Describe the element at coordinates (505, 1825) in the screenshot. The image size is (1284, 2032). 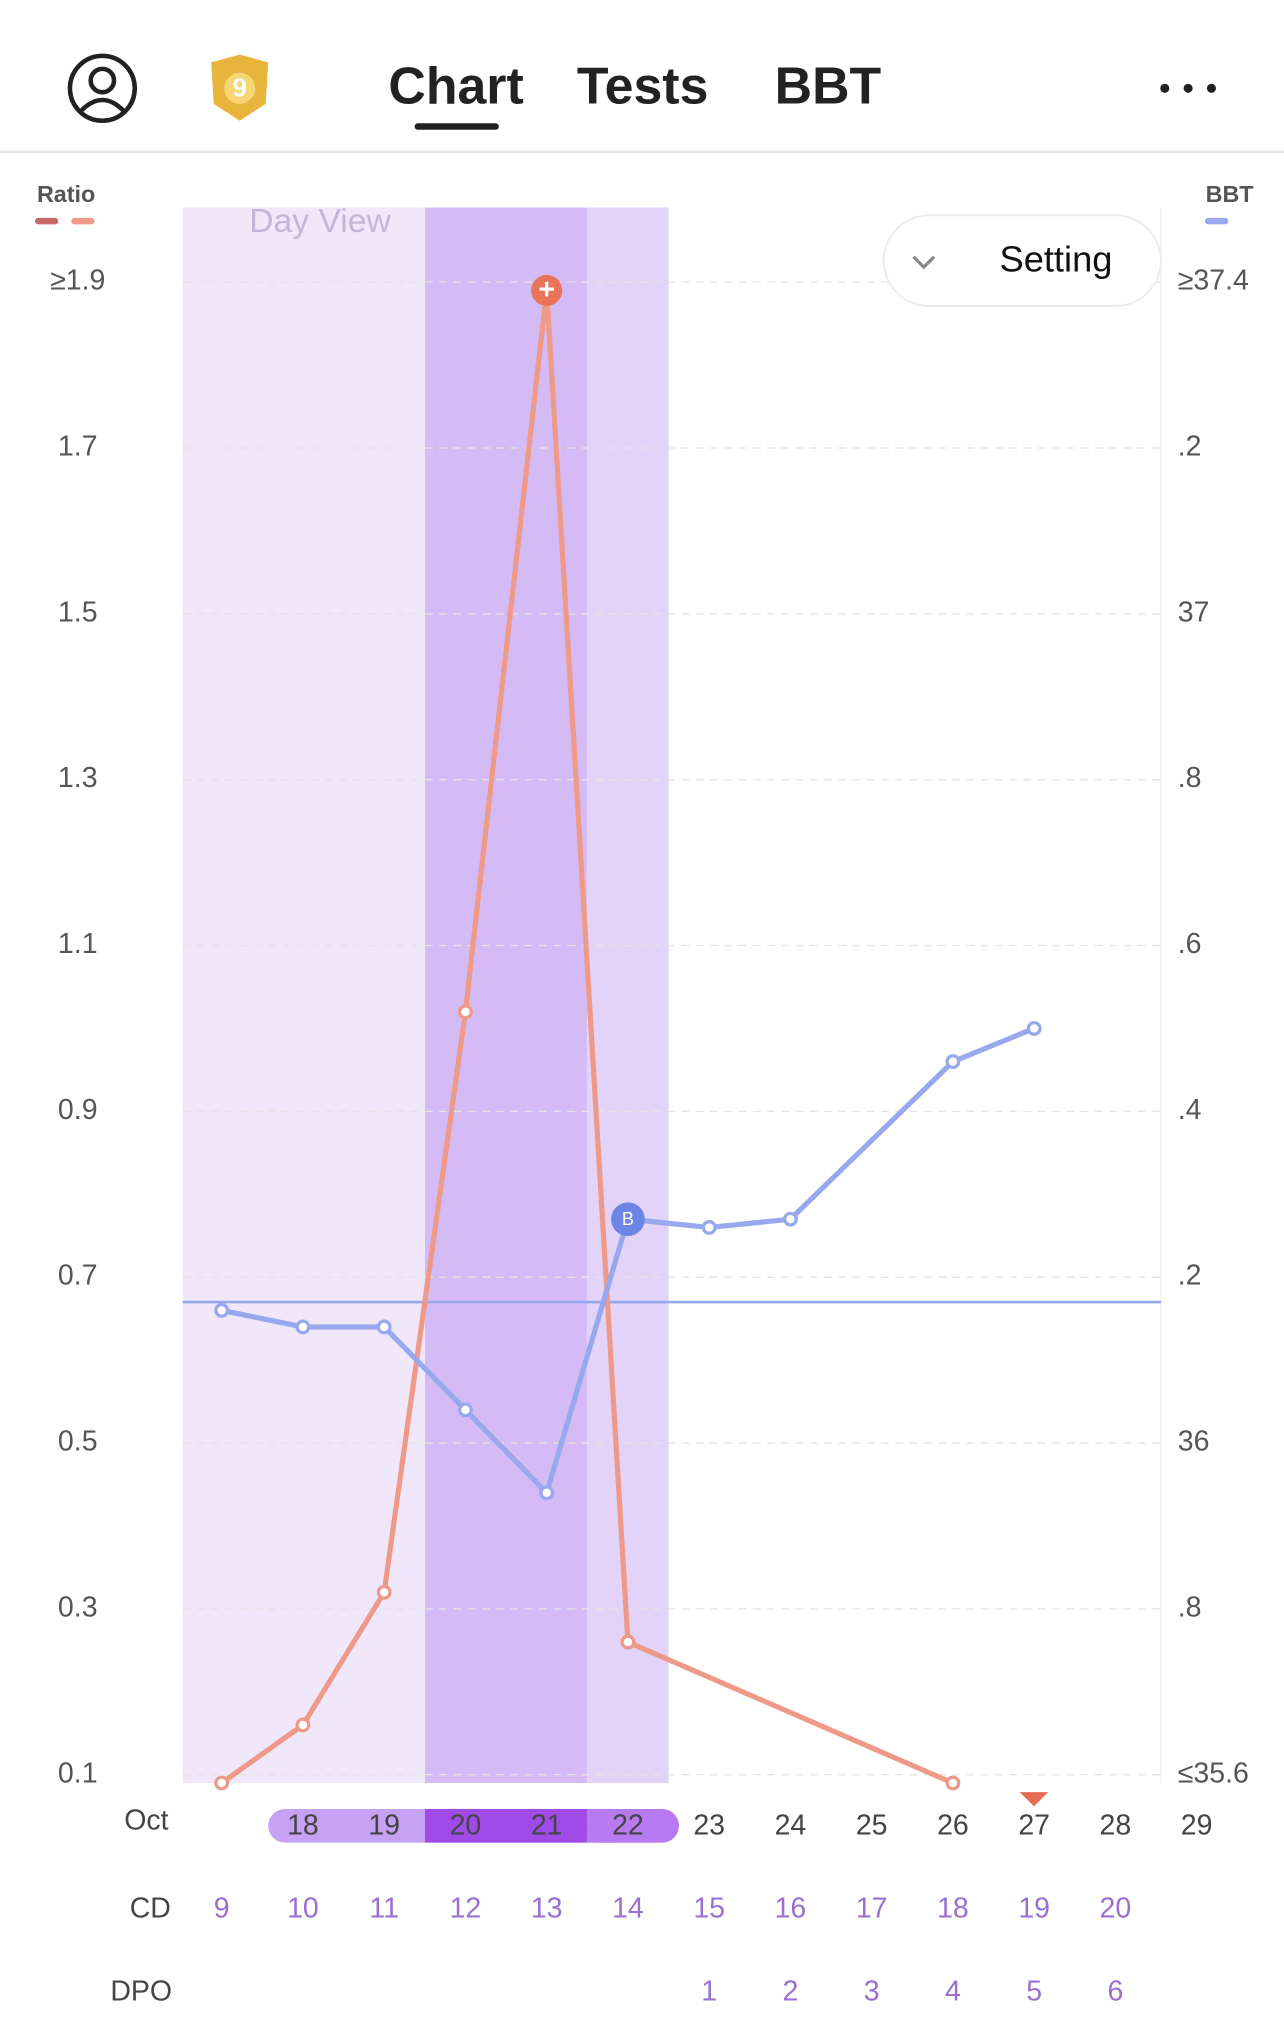
I see `date-pill-peak` at that location.